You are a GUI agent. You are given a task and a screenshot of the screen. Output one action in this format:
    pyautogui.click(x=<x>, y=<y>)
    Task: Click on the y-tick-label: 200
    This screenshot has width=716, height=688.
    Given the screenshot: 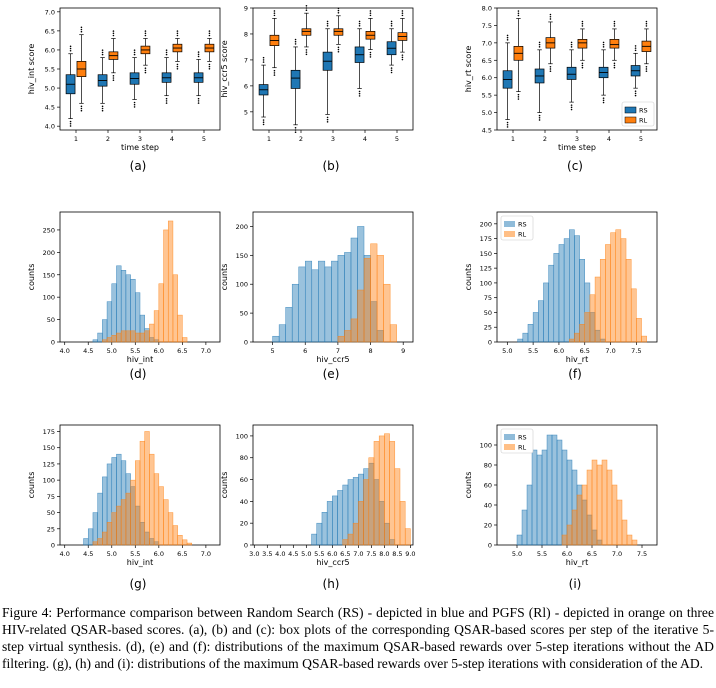 What is the action you would take?
    pyautogui.click(x=49, y=253)
    